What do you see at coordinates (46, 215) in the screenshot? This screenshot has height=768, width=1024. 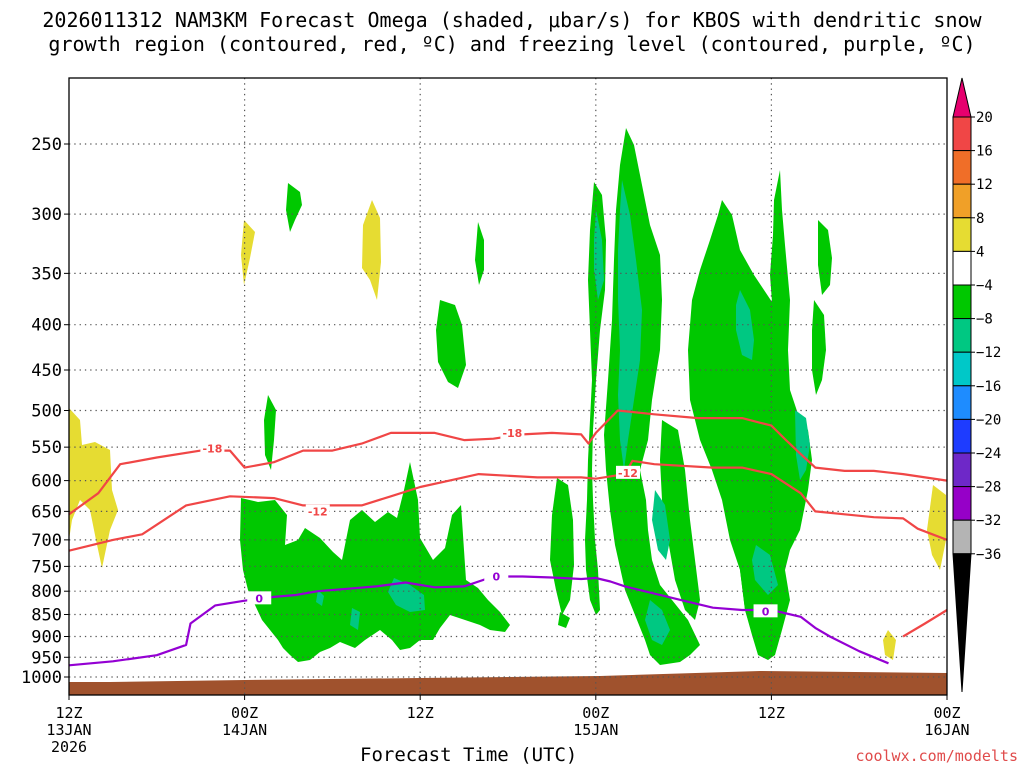 I see `y-tick-label: 300` at bounding box center [46, 215].